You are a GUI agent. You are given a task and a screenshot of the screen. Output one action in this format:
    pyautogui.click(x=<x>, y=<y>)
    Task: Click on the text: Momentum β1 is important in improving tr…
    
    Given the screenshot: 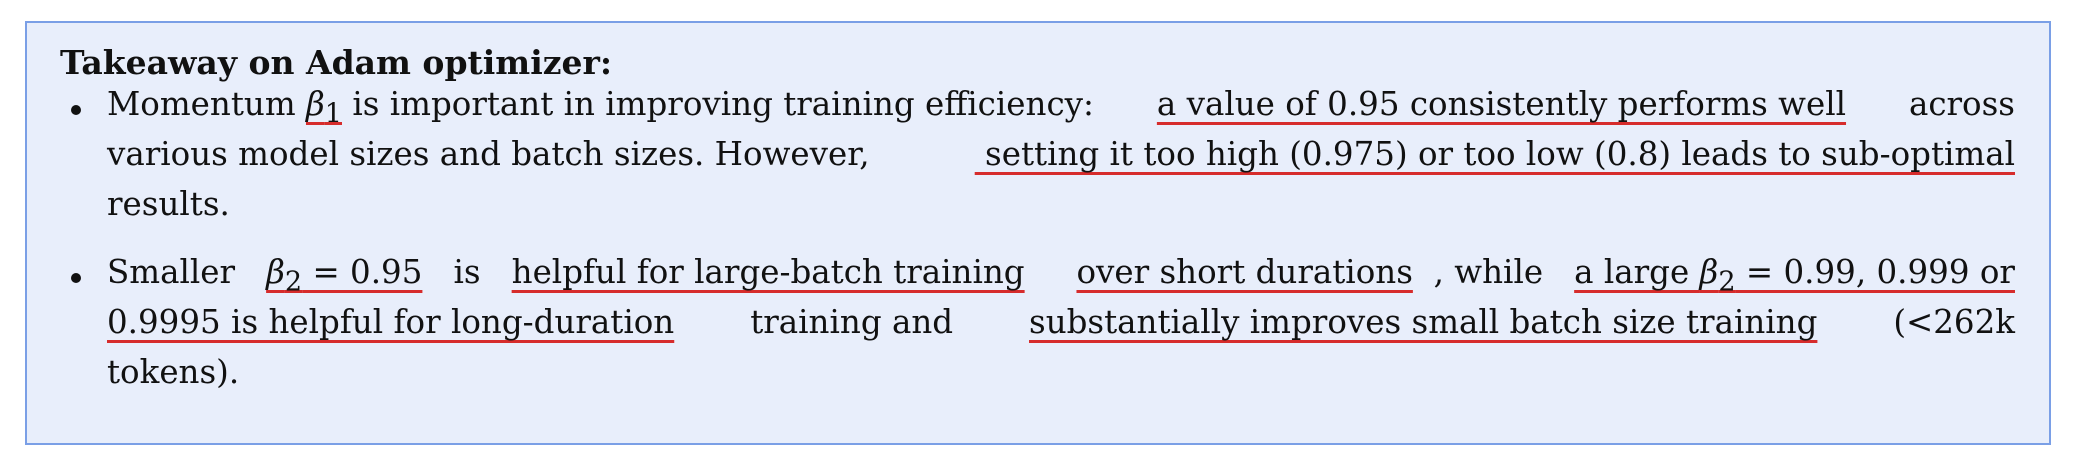 What is the action you would take?
    pyautogui.click(x=605, y=107)
    